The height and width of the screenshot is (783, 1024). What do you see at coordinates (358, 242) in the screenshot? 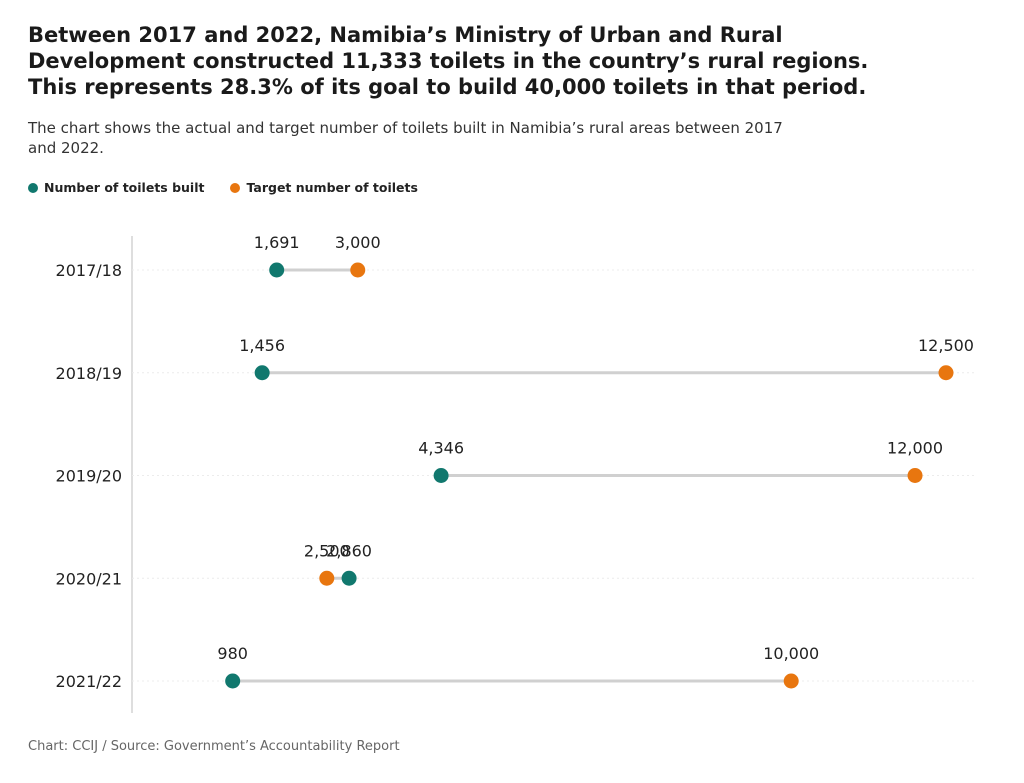
I see `data-label-target: 3,000` at bounding box center [358, 242].